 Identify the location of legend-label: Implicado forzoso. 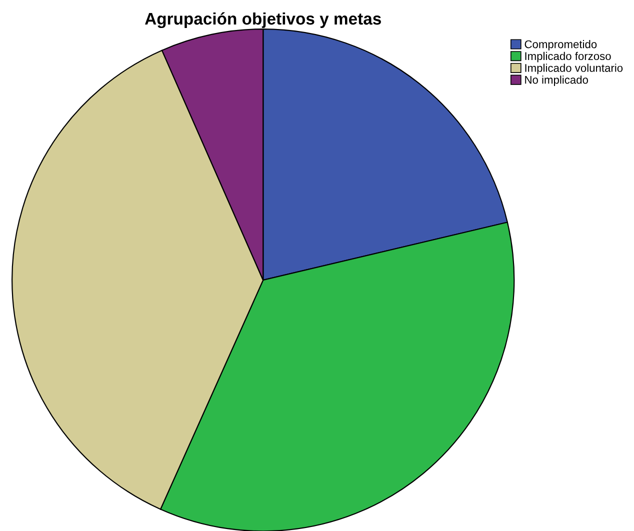
(568, 57).